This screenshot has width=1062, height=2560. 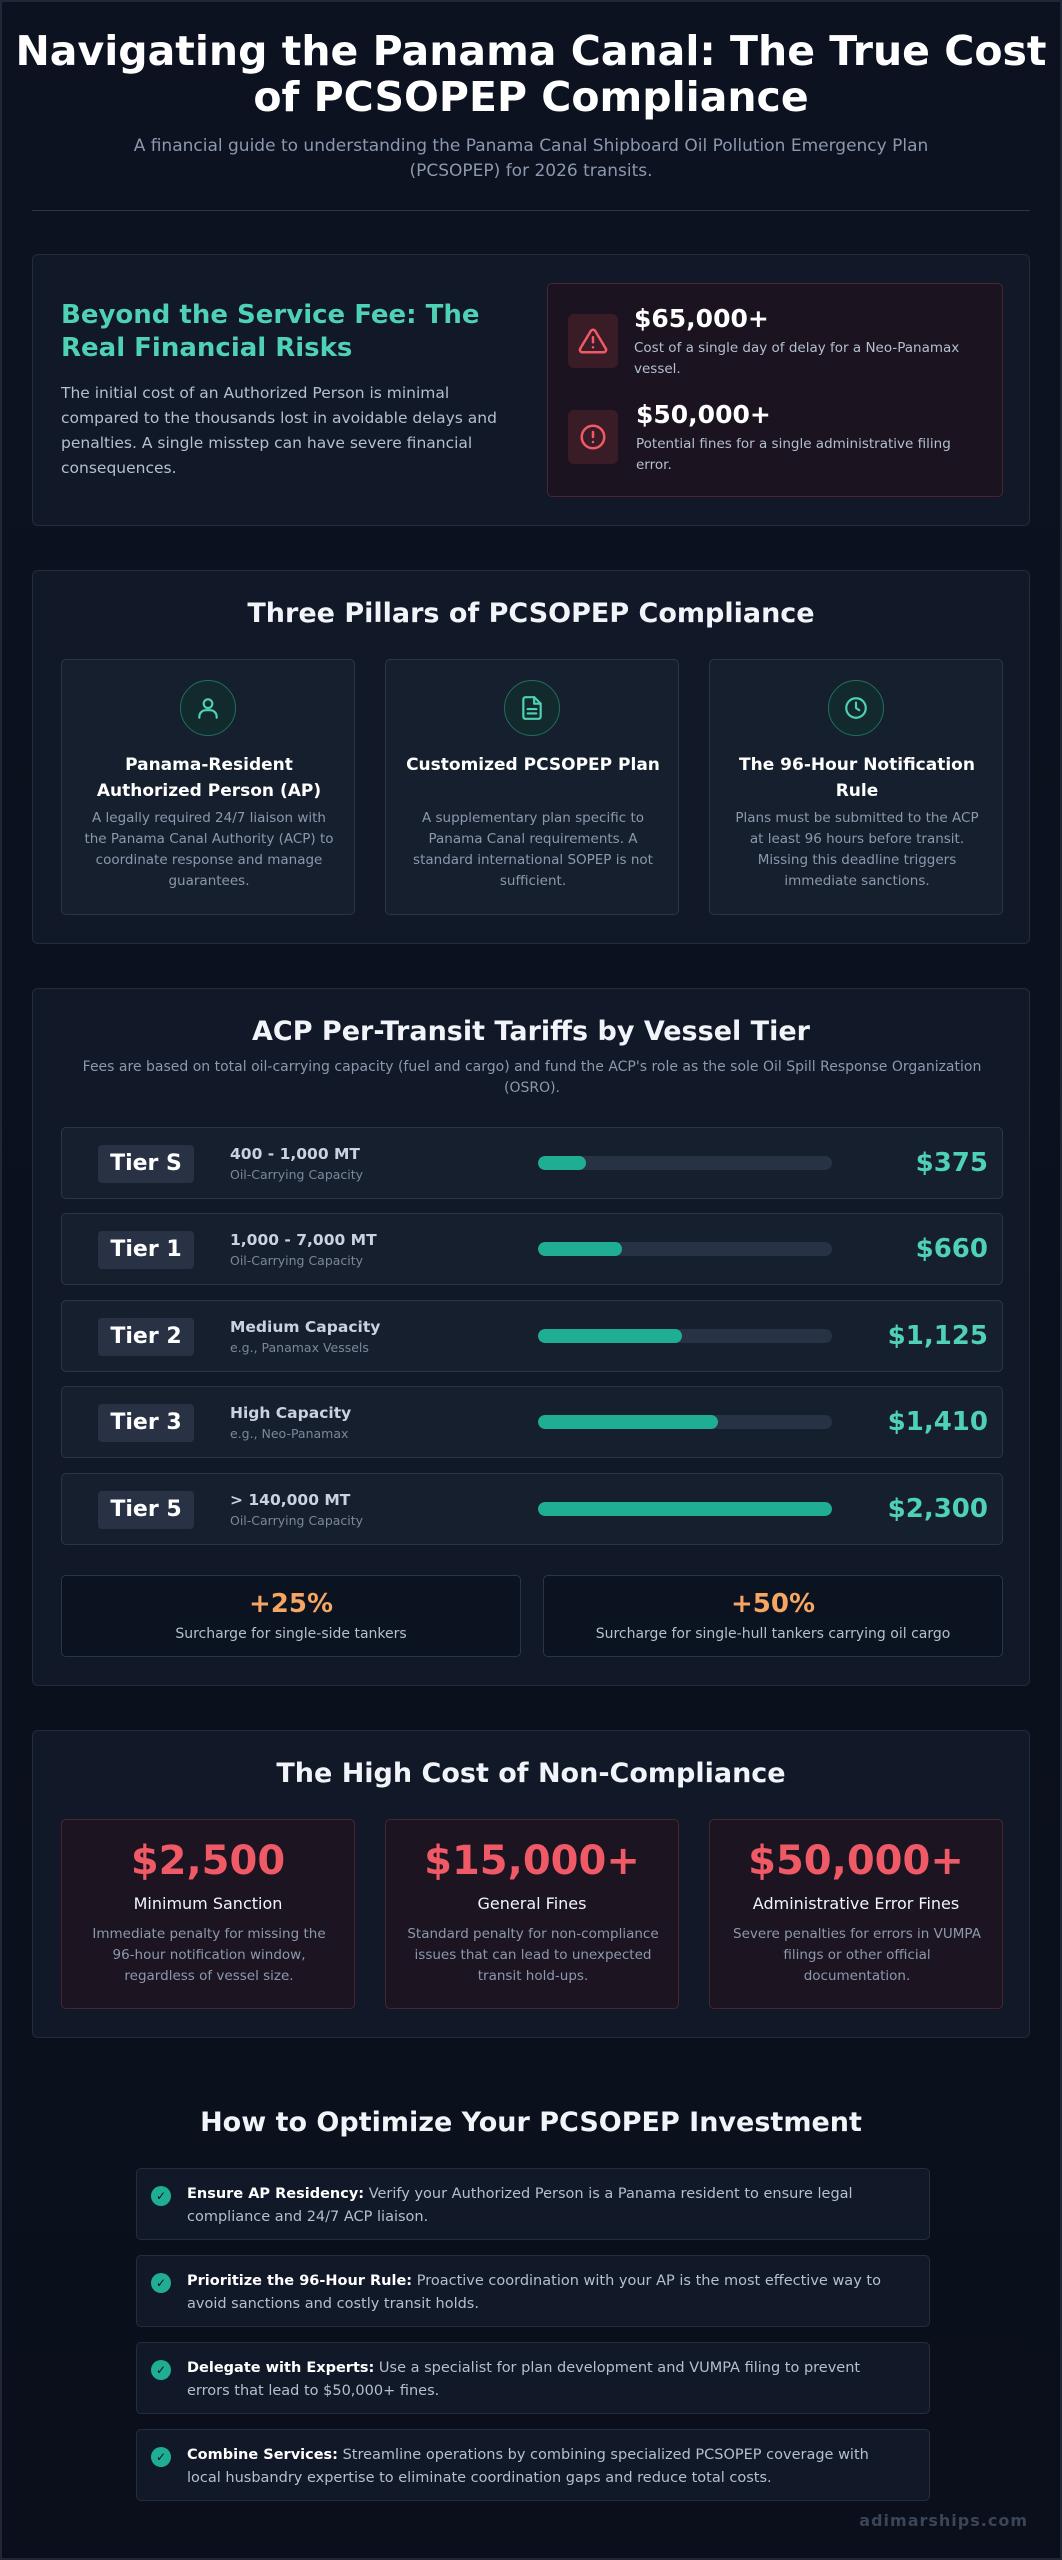 What do you see at coordinates (937, 1509) in the screenshot?
I see `tier-price: $2,300` at bounding box center [937, 1509].